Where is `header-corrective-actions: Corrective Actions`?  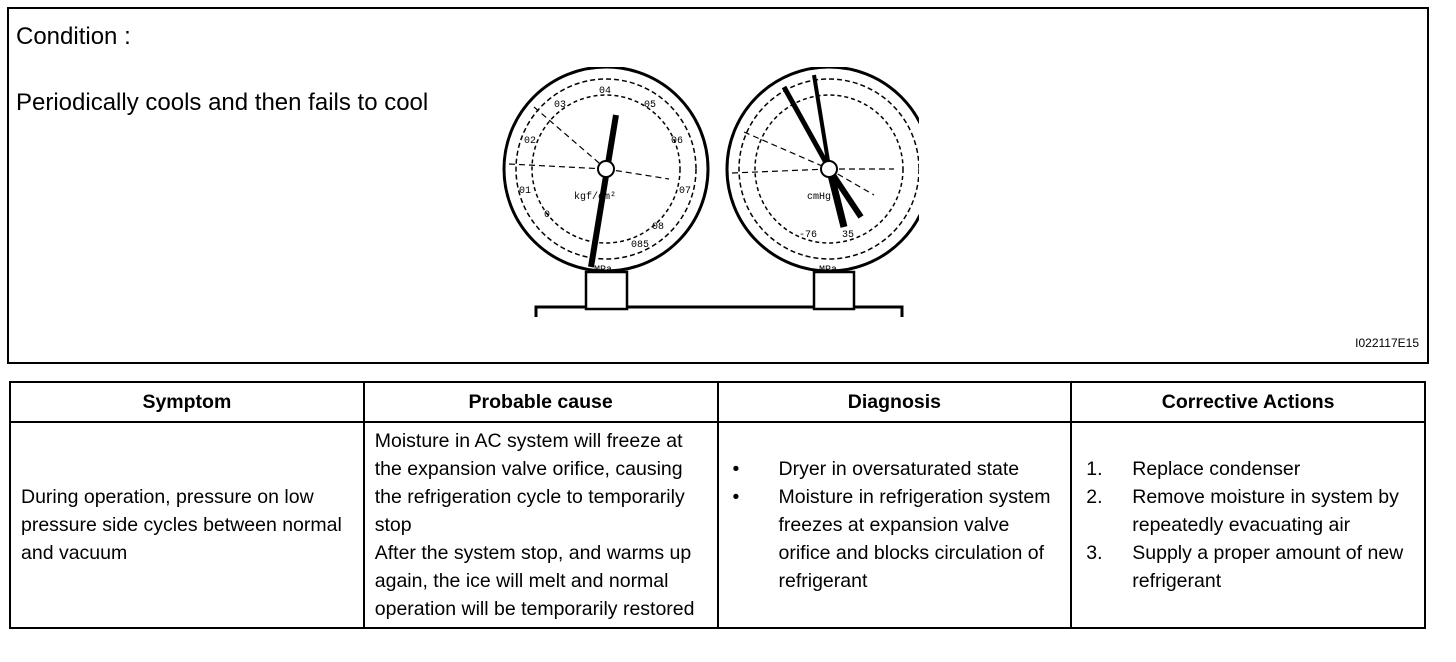 header-corrective-actions: Corrective Actions is located at coordinates (1248, 402).